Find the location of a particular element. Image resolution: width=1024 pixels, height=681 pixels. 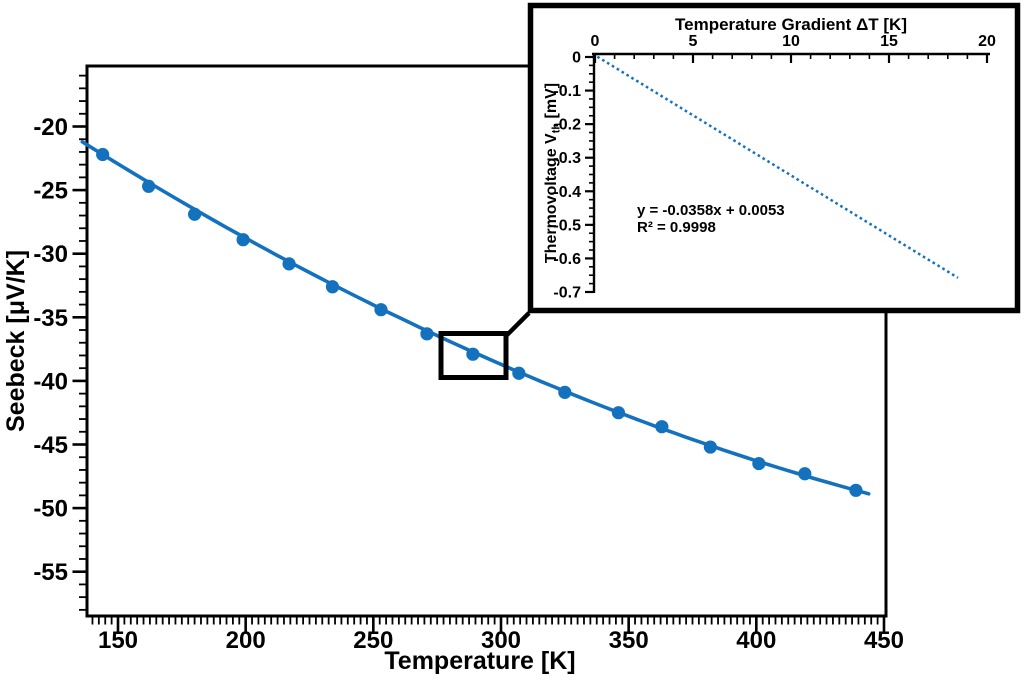

inset-y-title-unit: [mV] is located at coordinates (551, 103).